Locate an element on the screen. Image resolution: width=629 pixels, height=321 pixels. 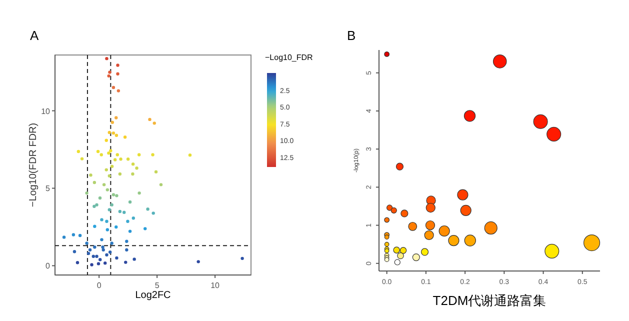
y-axis-title: −Log10(FDR FDR) is located at coordinates (33, 165).